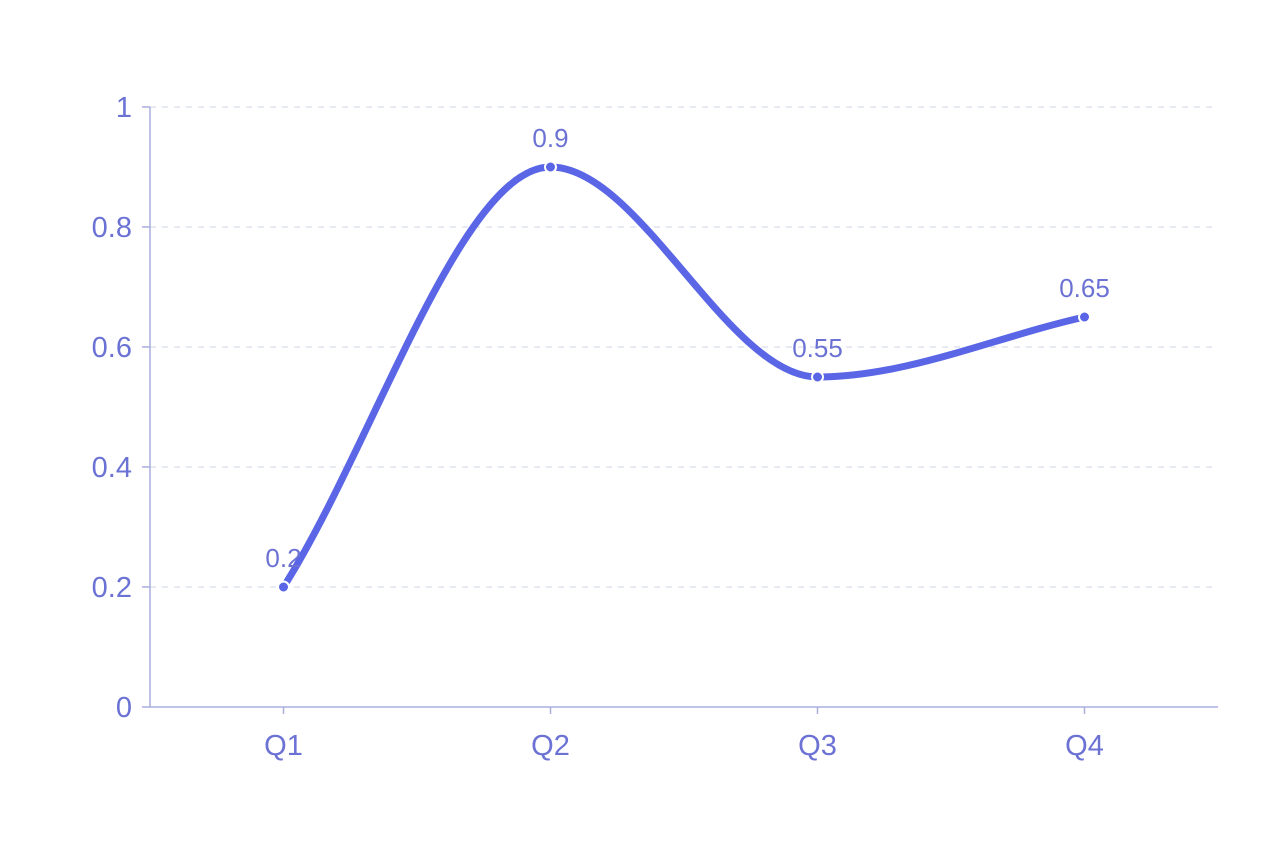  What do you see at coordinates (124, 108) in the screenshot?
I see `y-tick-label: 1` at bounding box center [124, 108].